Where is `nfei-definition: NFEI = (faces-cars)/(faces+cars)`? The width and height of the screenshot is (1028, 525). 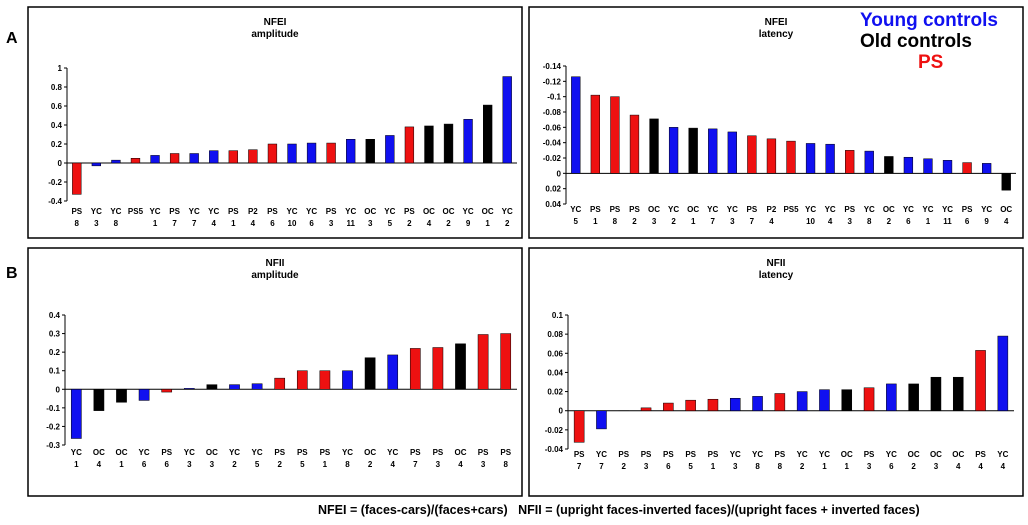 nfei-definition: NFEI = (faces-cars)/(faces+cars) is located at coordinates (413, 510).